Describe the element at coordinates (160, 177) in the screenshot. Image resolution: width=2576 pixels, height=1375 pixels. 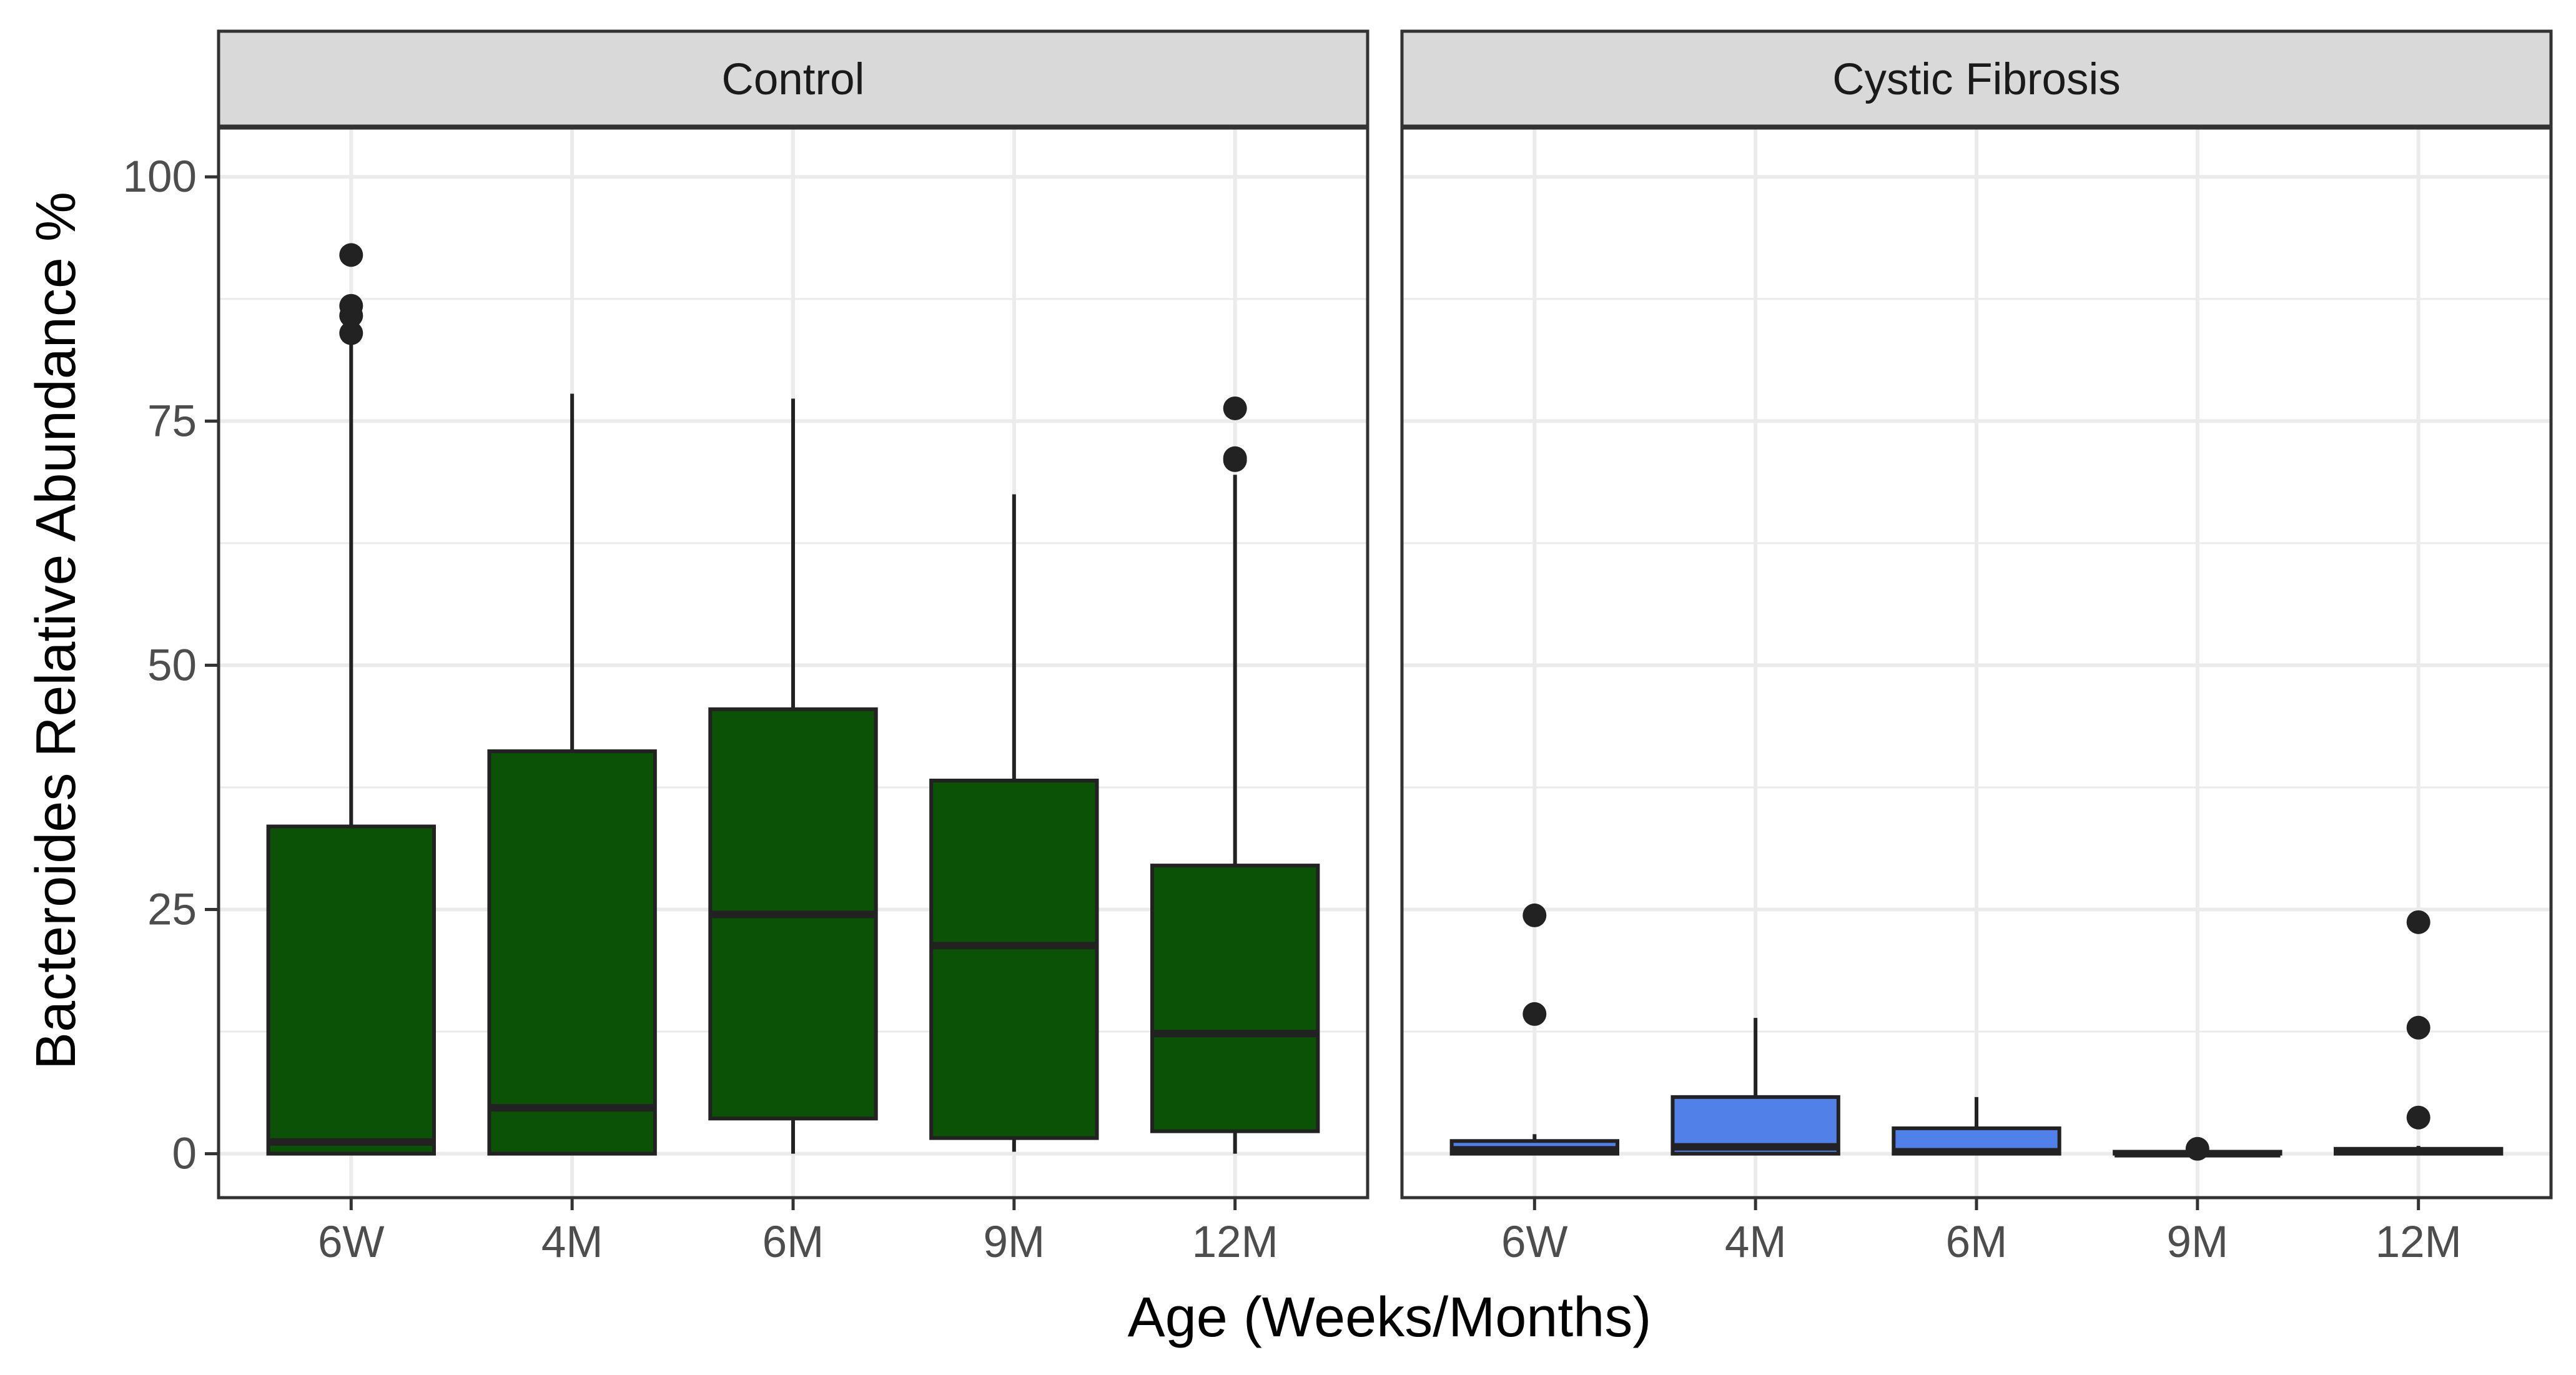
I see `y-tick-label: 100` at that location.